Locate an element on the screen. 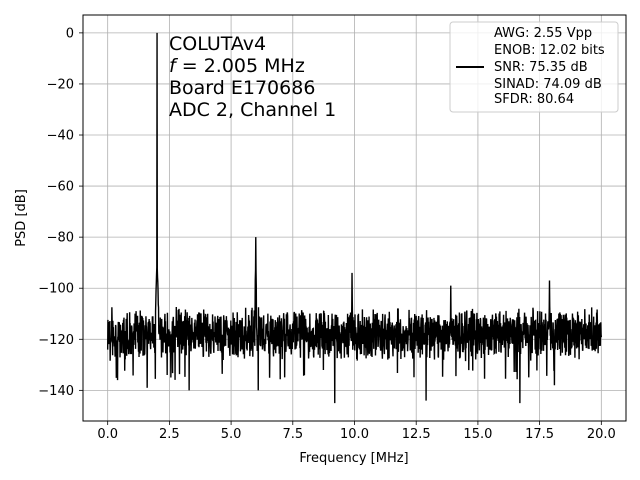 The width and height of the screenshot is (640, 480). x-axis-label: Frequency [MHz] is located at coordinates (353, 458).